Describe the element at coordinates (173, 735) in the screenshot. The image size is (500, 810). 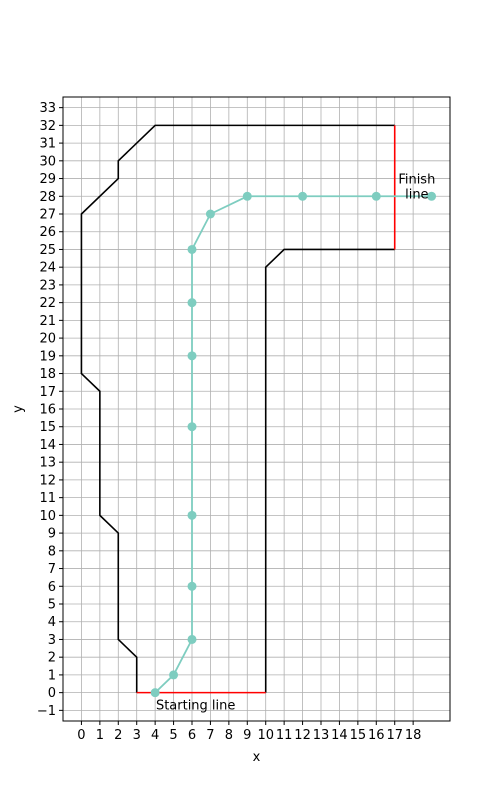
I see `x-tick-label: 5` at that location.